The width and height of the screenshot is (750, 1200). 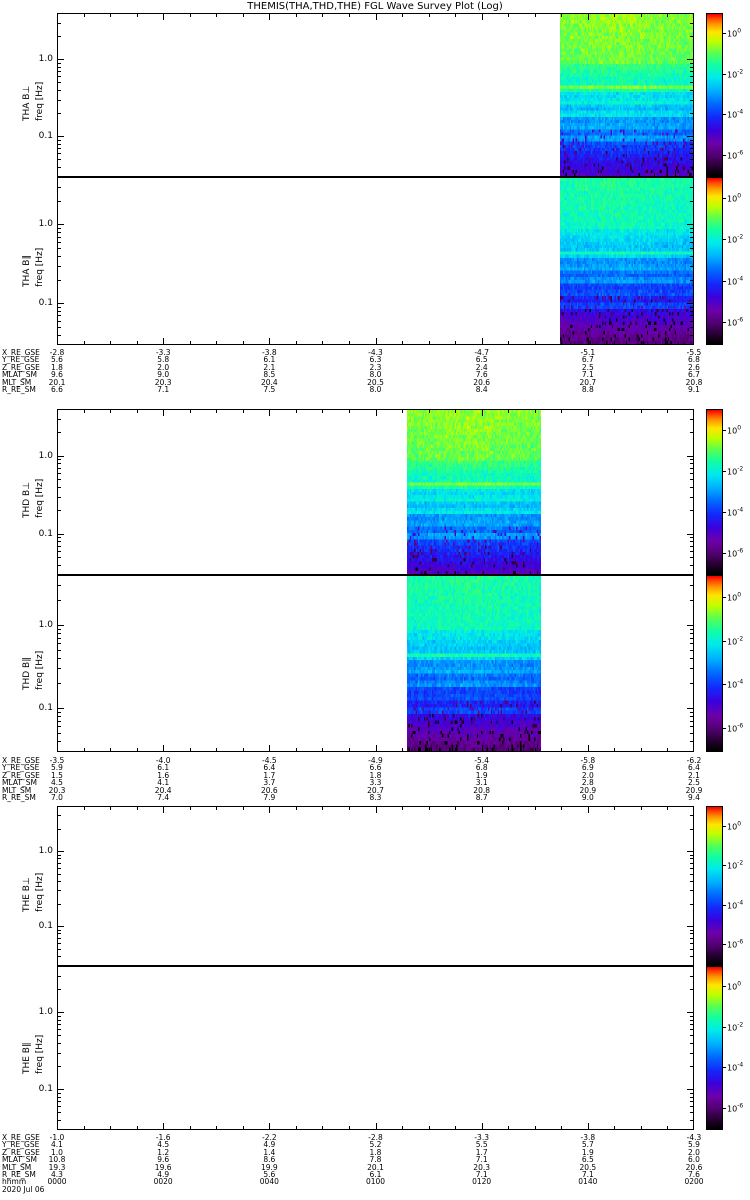 I want to click on panel-thd-bperp, so click(x=375, y=492).